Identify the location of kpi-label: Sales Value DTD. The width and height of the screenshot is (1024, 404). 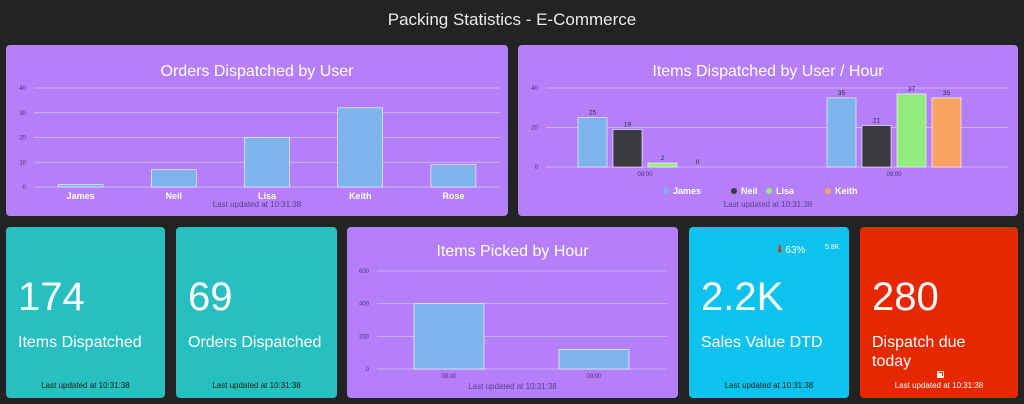
(762, 342).